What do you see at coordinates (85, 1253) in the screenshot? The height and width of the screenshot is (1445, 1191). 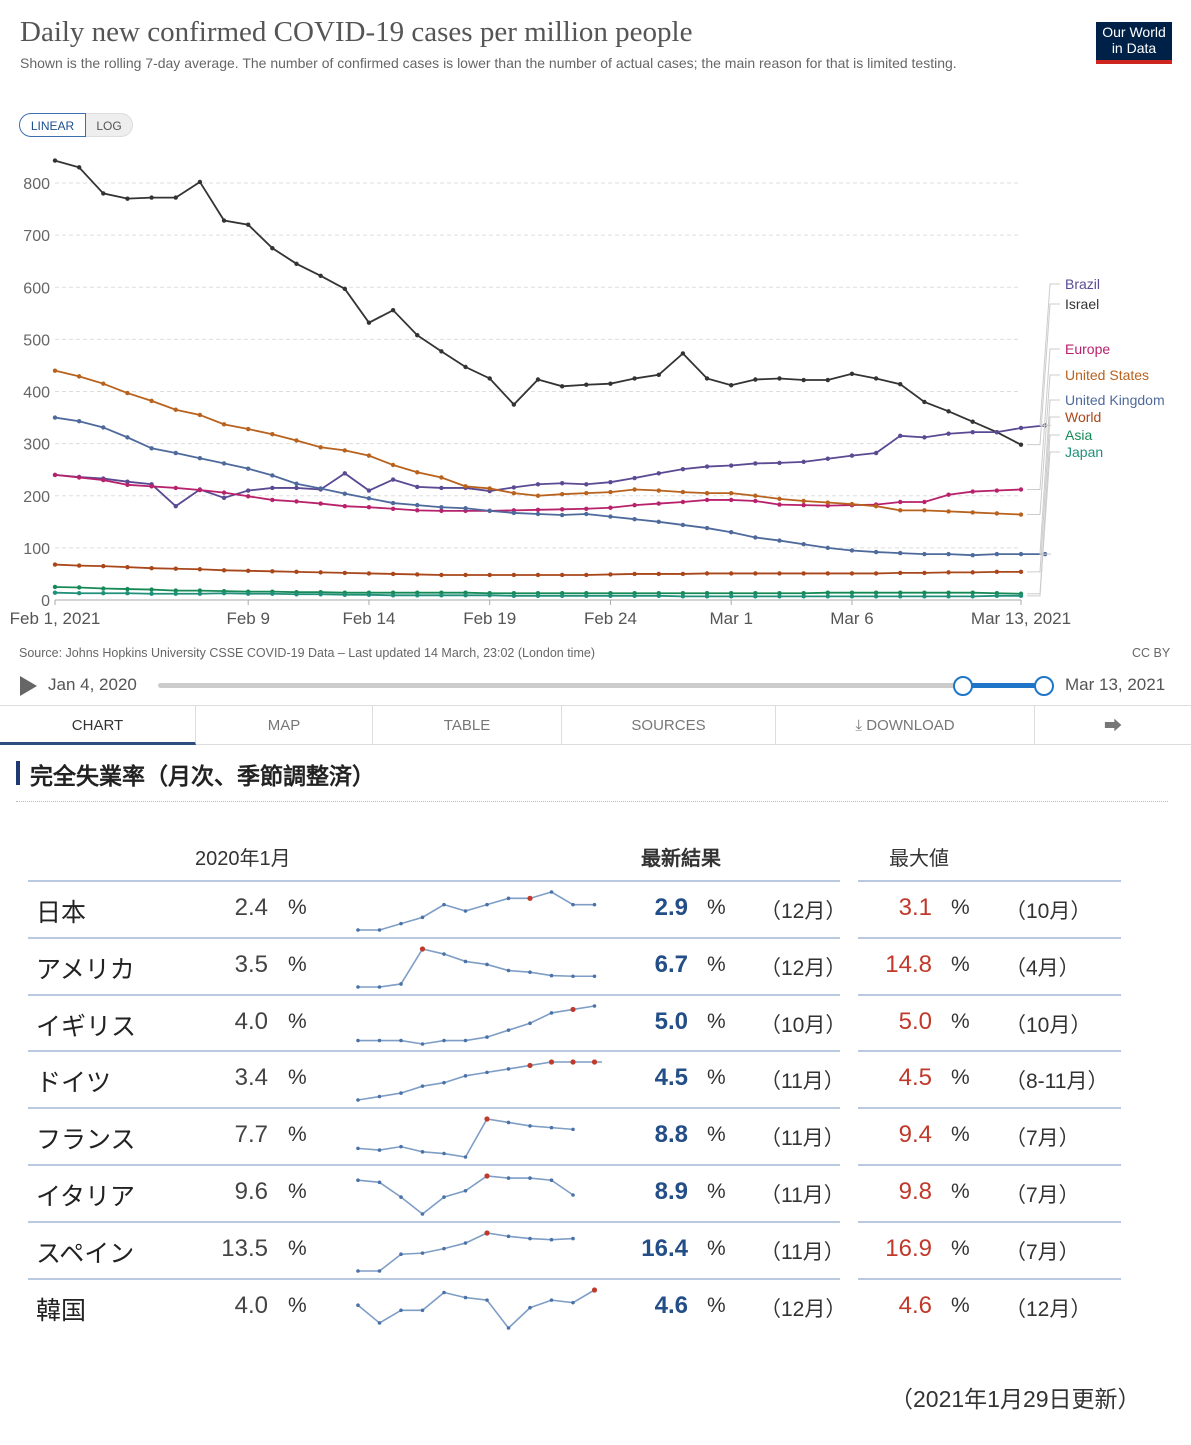 I see `country-name: スペイン` at bounding box center [85, 1253].